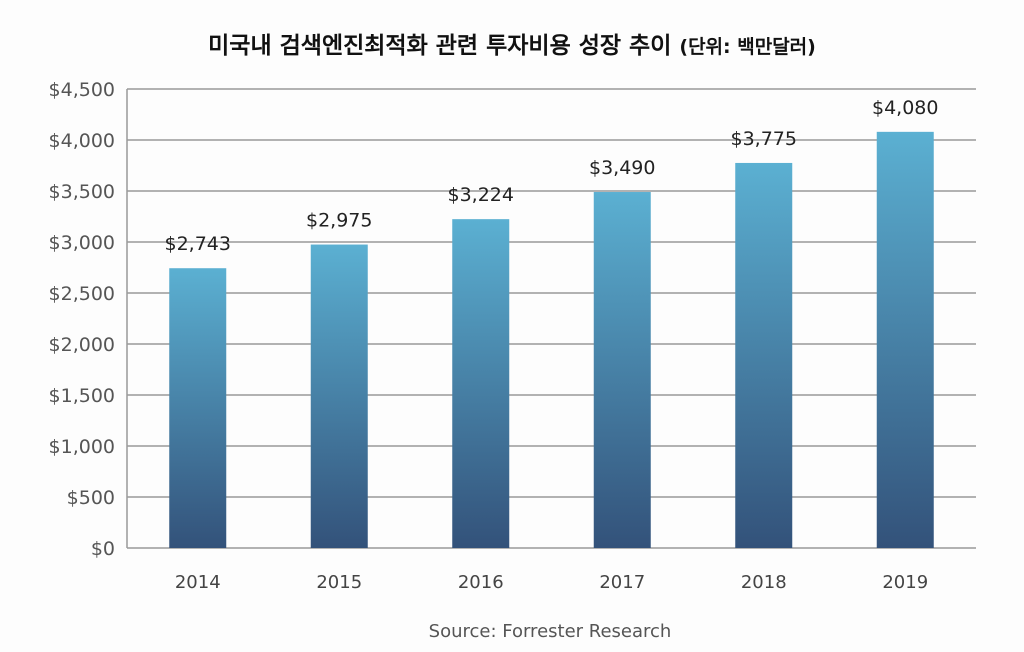 The image size is (1024, 652). What do you see at coordinates (481, 195) in the screenshot?
I see `data-label: $3,224` at bounding box center [481, 195].